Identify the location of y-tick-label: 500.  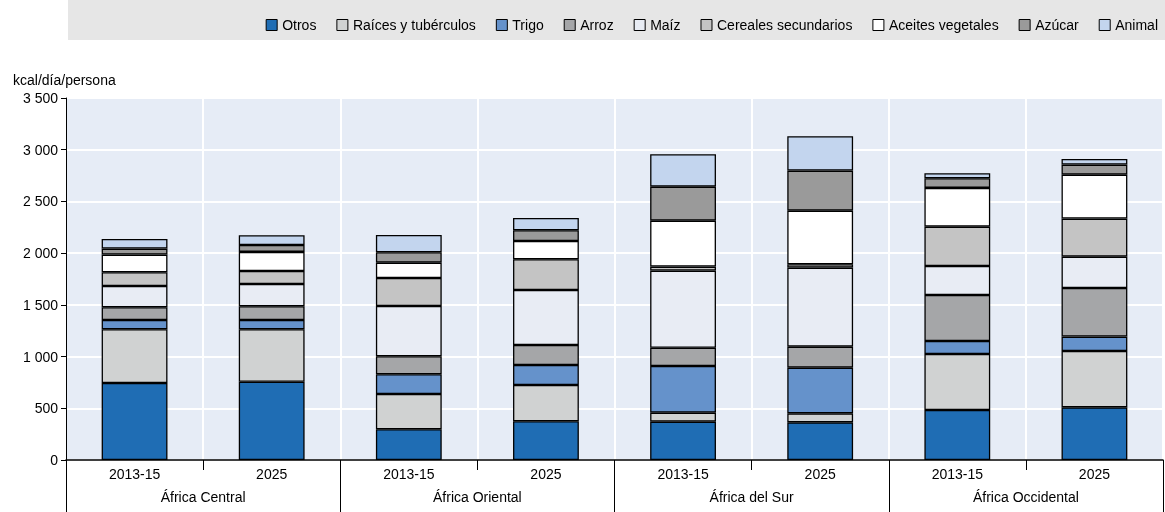
(46, 408).